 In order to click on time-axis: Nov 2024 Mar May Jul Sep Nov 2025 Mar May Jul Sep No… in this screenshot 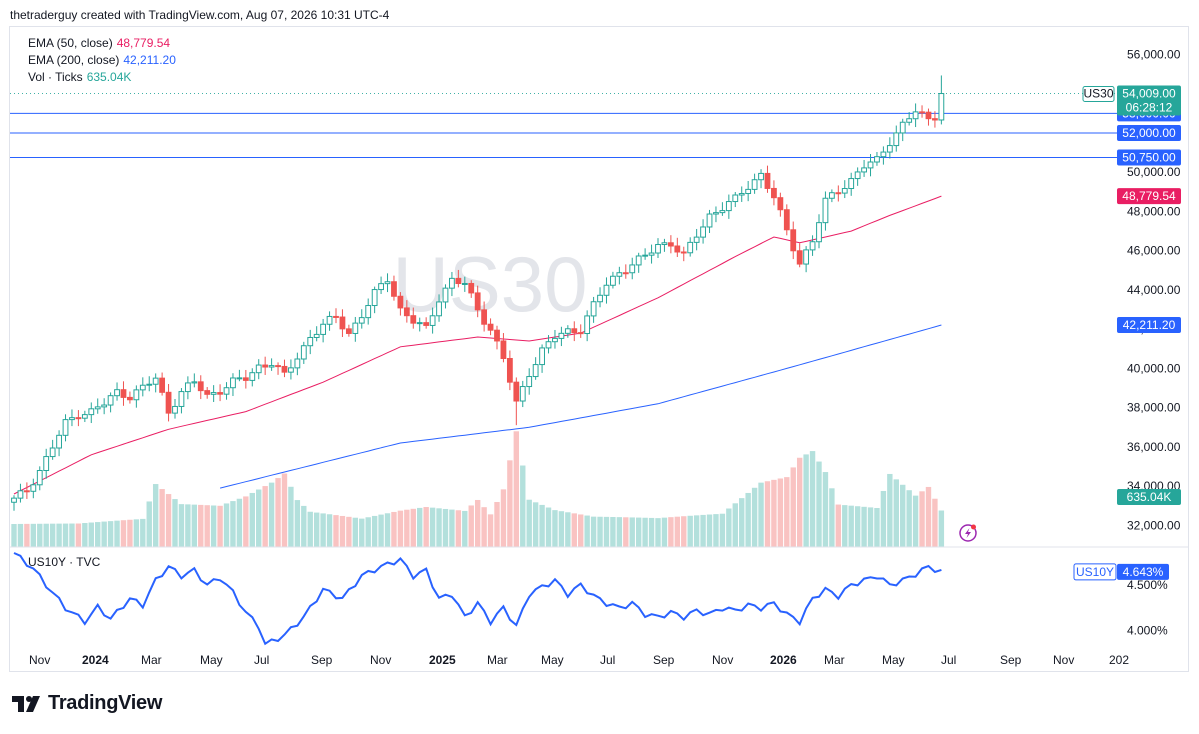, I will do `click(579, 660)`.